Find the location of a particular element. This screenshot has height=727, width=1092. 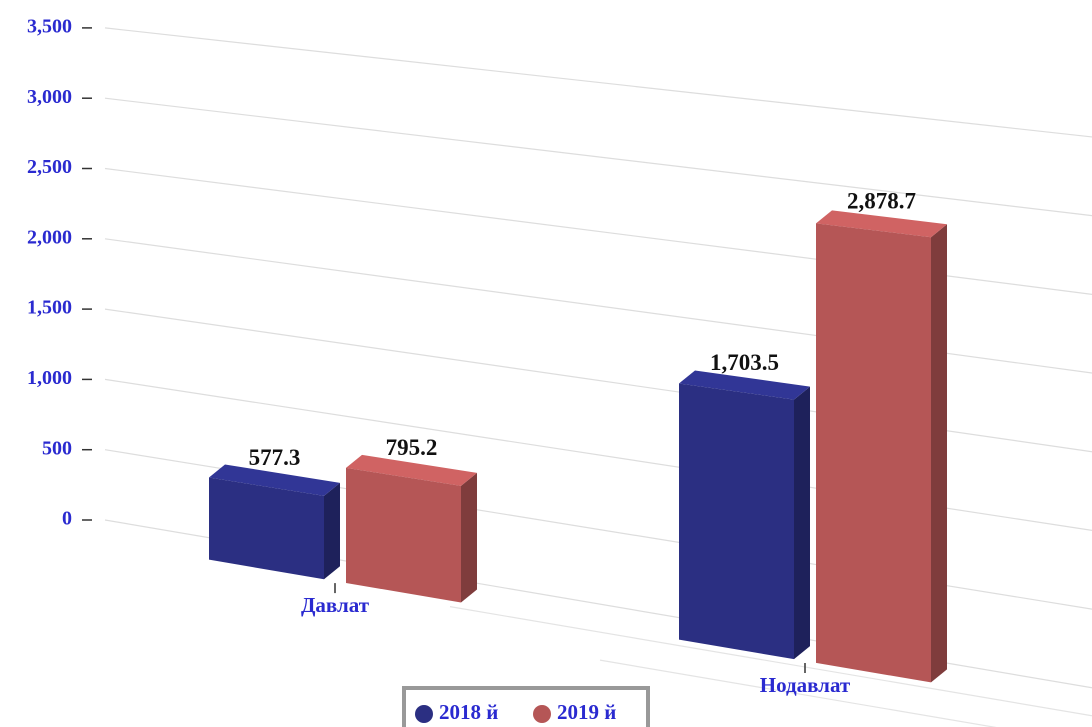

x-tick-label: Давлат is located at coordinates (335, 605).